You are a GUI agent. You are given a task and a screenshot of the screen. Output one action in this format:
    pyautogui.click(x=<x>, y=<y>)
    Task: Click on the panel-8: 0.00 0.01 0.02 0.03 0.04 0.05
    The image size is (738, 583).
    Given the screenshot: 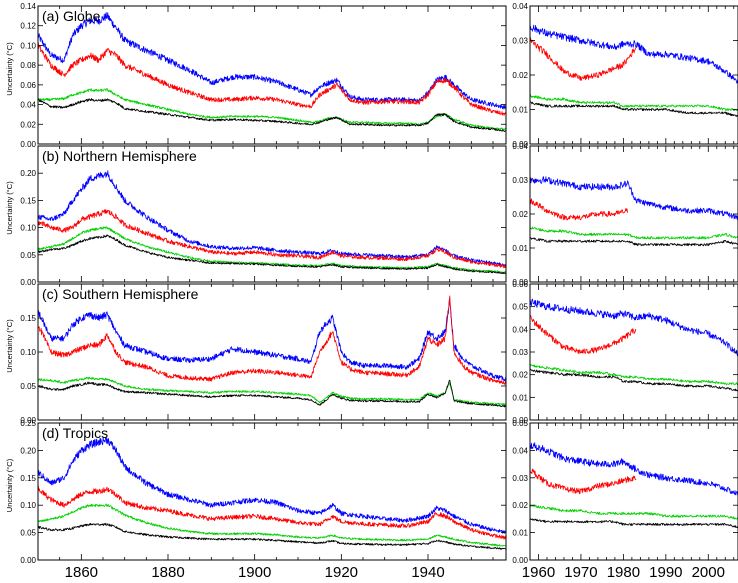 What is the action you would take?
    pyautogui.click(x=625, y=492)
    